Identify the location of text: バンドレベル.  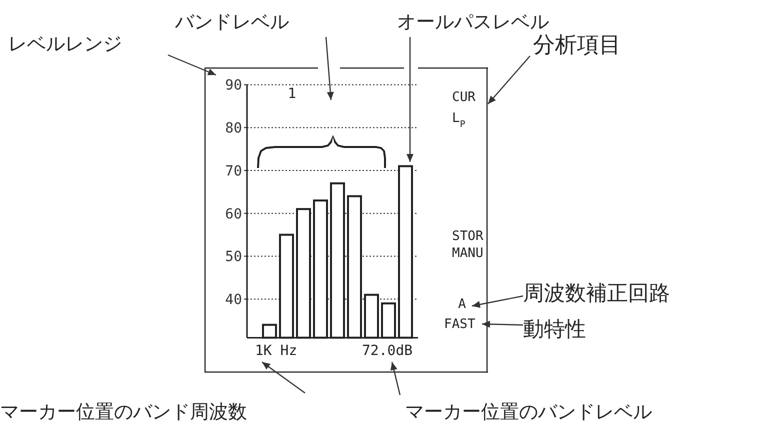
(231, 22).